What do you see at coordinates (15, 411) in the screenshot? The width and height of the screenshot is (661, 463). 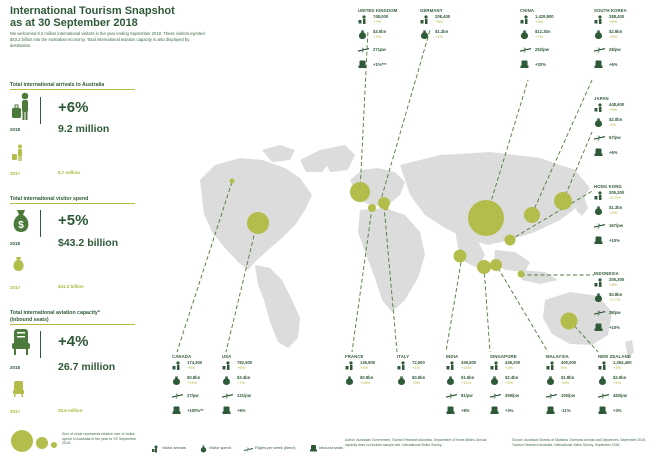 I see `aviation-year-prev: 2017` at bounding box center [15, 411].